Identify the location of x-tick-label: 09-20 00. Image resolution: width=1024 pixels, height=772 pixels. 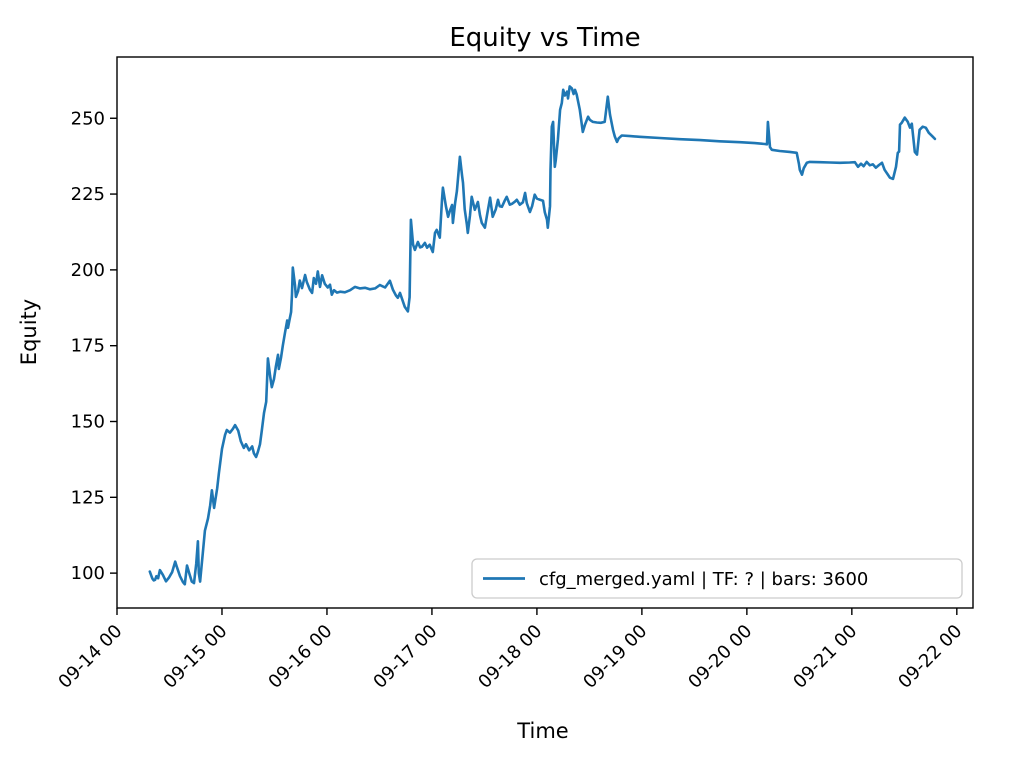
(720, 657).